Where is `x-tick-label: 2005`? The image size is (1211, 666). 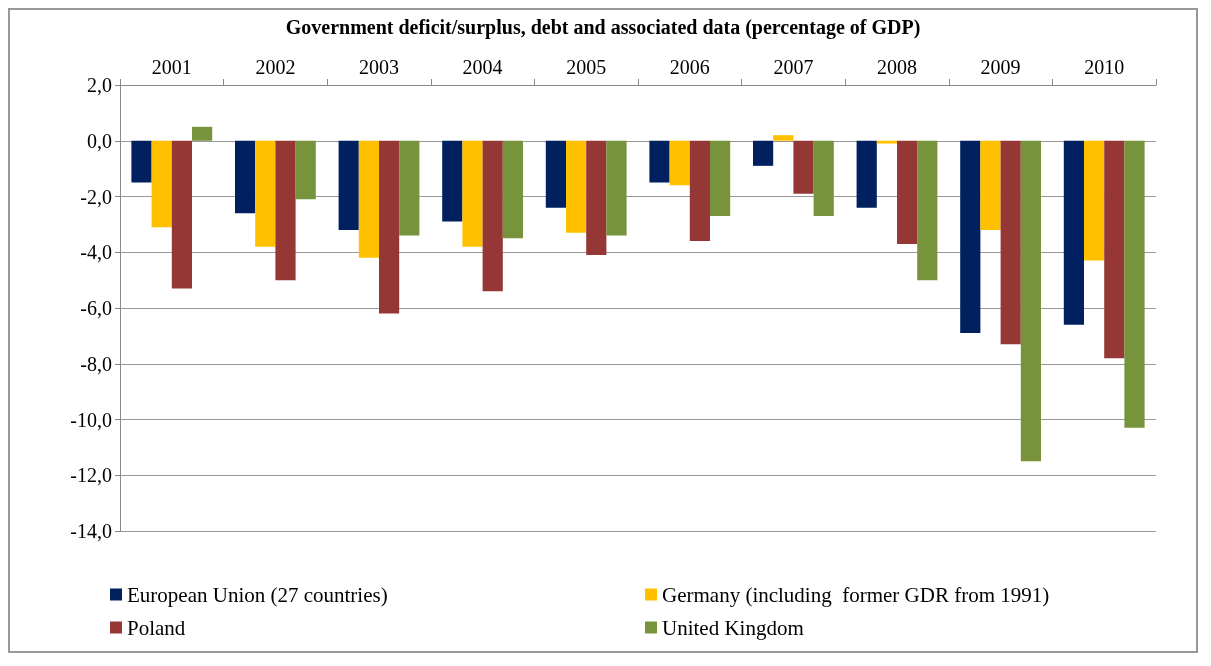
x-tick-label: 2005 is located at coordinates (586, 67).